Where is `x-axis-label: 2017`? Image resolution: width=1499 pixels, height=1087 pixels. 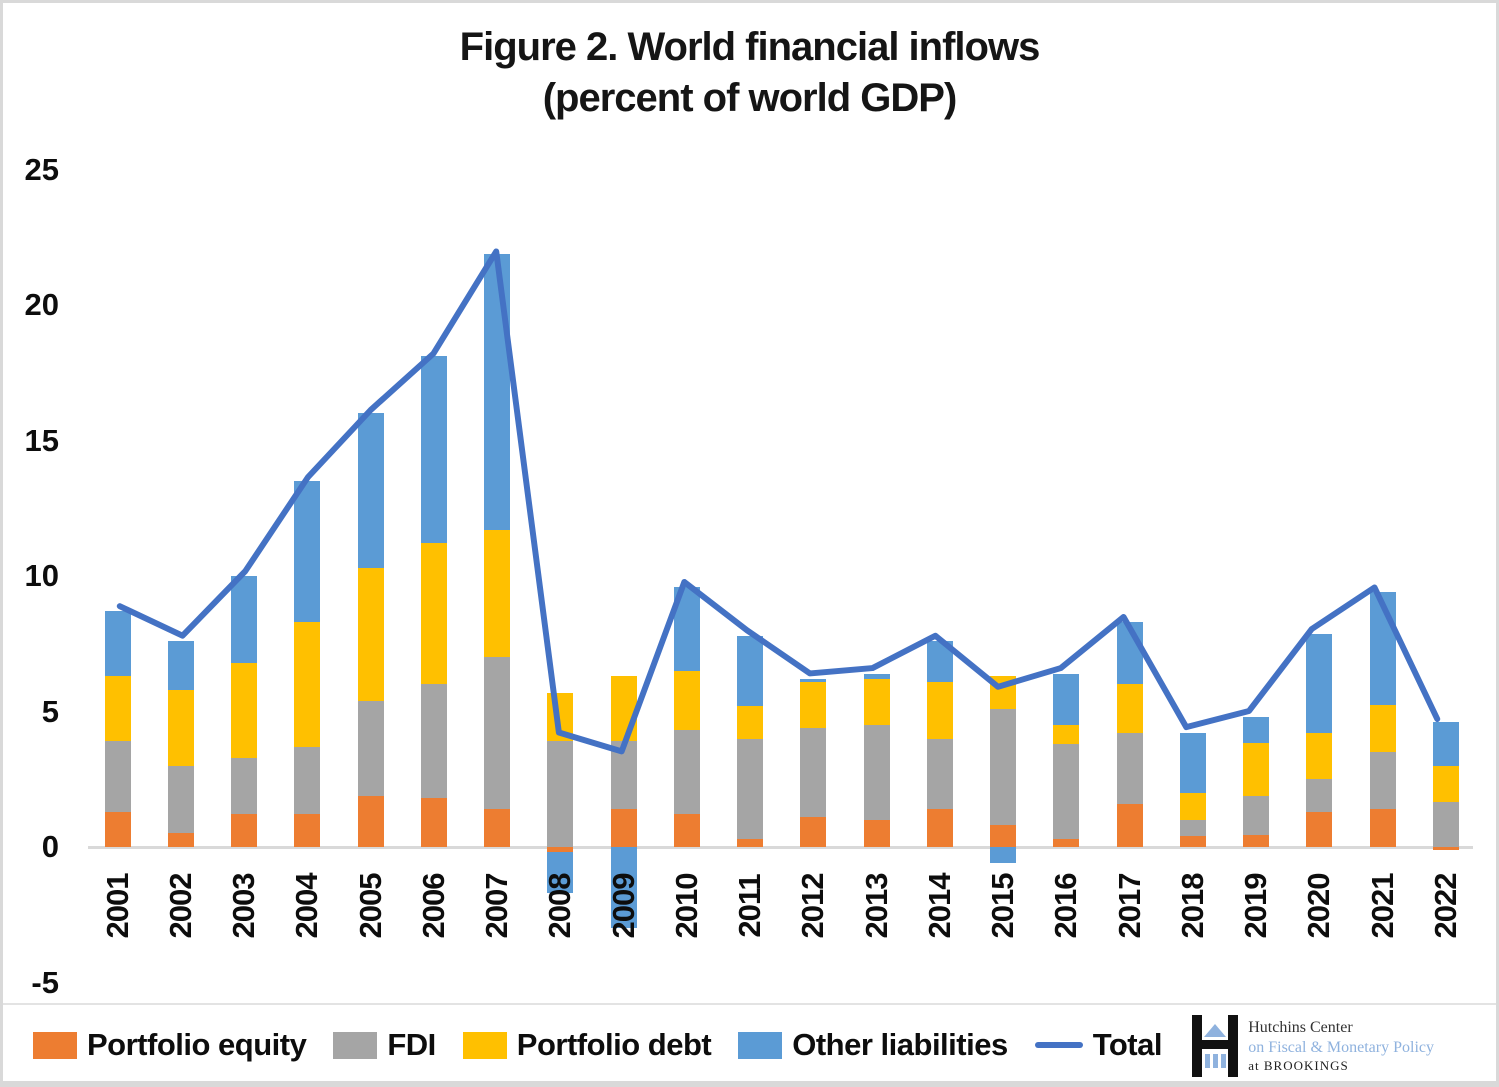
x-axis-label: 2017 is located at coordinates (1129, 906).